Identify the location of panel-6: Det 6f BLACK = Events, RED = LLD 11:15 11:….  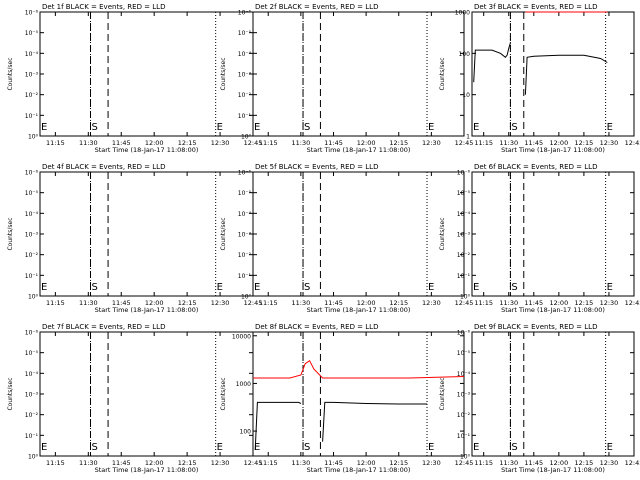
(539, 238).